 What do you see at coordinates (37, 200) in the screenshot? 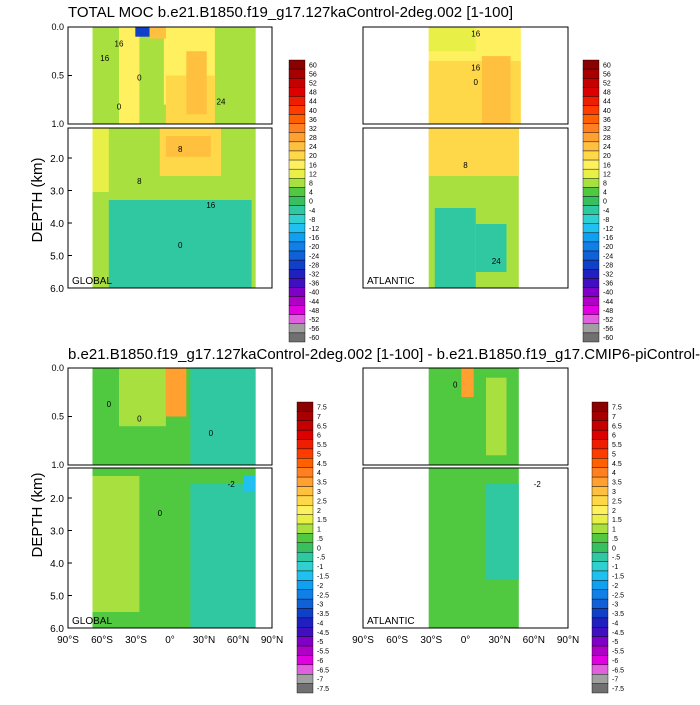
I see `ylabel-top: DEPTH (km)` at bounding box center [37, 200].